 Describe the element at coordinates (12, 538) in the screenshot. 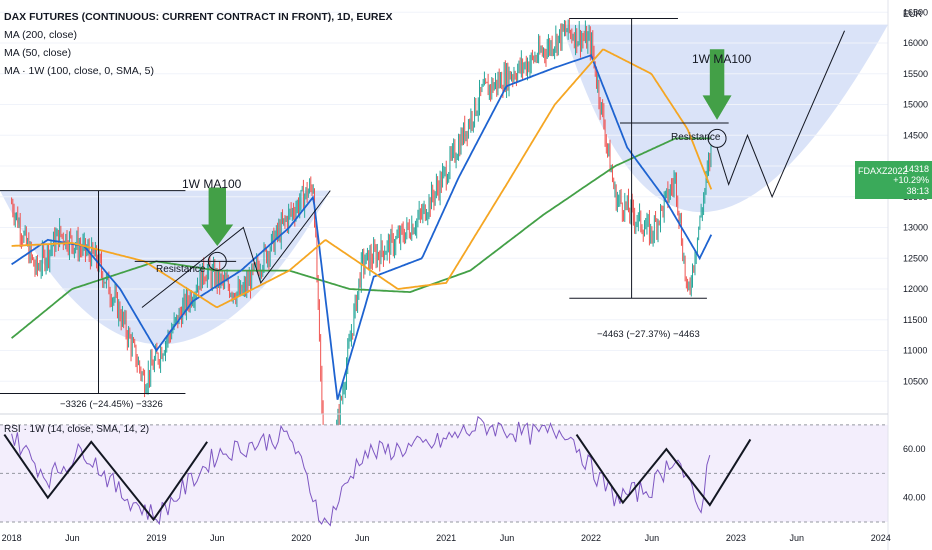

I see `x-tick-label: 2018` at that location.